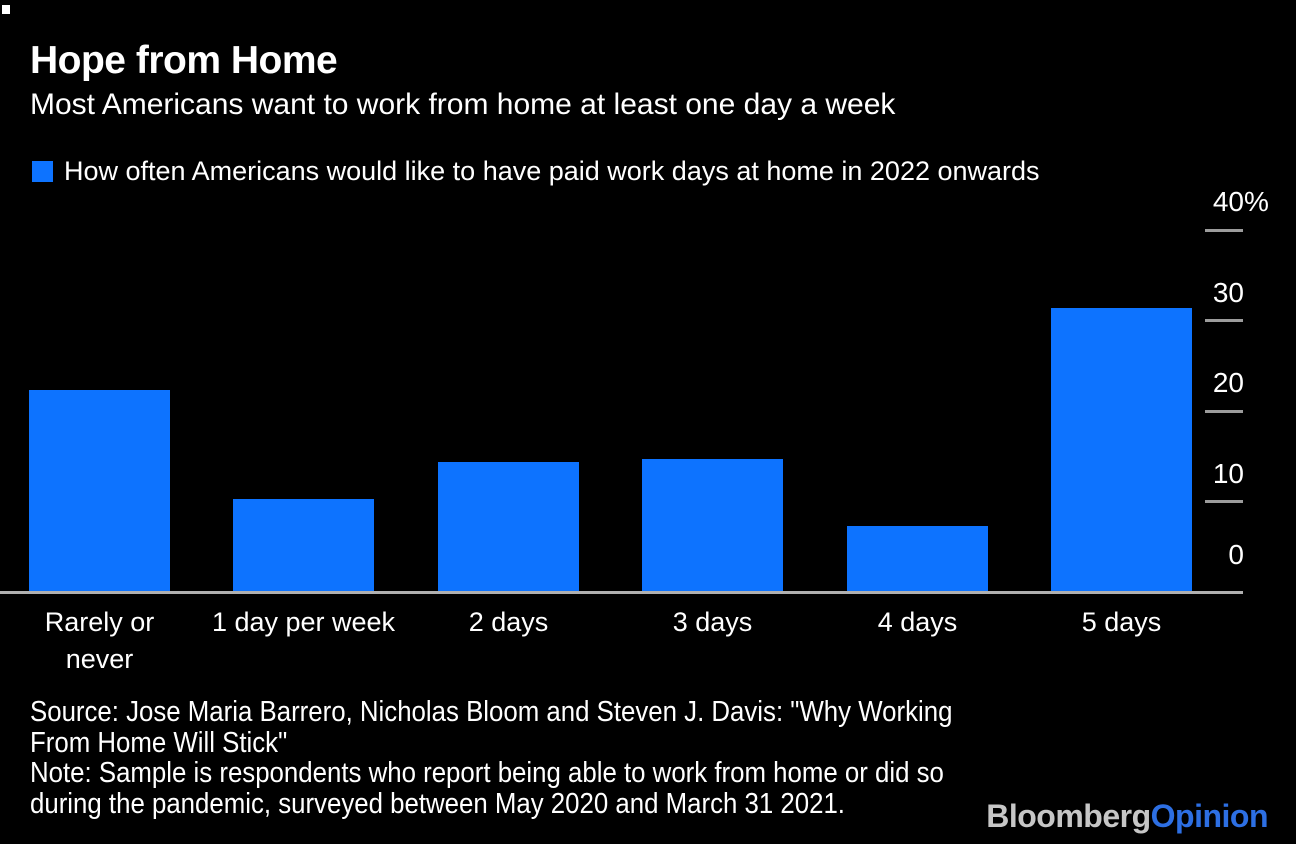 The height and width of the screenshot is (844, 1296). I want to click on y-axis-label: 0, so click(1236, 554).